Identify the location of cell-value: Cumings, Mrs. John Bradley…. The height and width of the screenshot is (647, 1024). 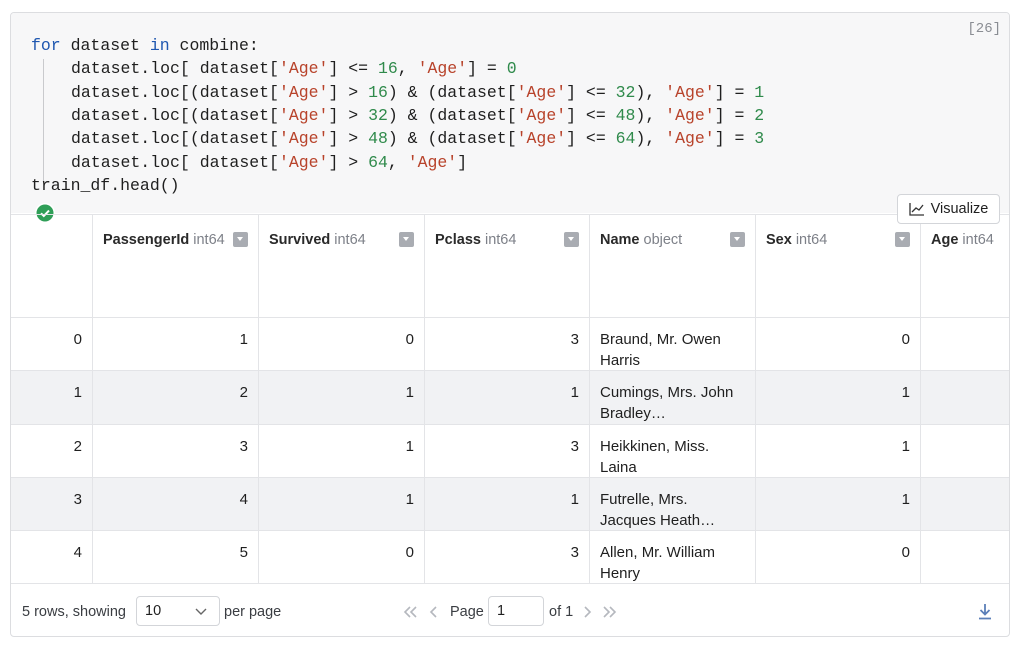
(667, 403).